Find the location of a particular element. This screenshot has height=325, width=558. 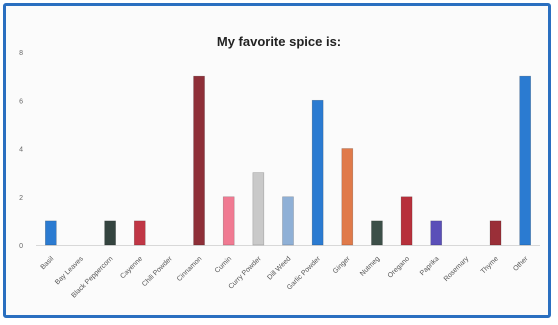

y-tick-label: 4 is located at coordinates (21, 150).